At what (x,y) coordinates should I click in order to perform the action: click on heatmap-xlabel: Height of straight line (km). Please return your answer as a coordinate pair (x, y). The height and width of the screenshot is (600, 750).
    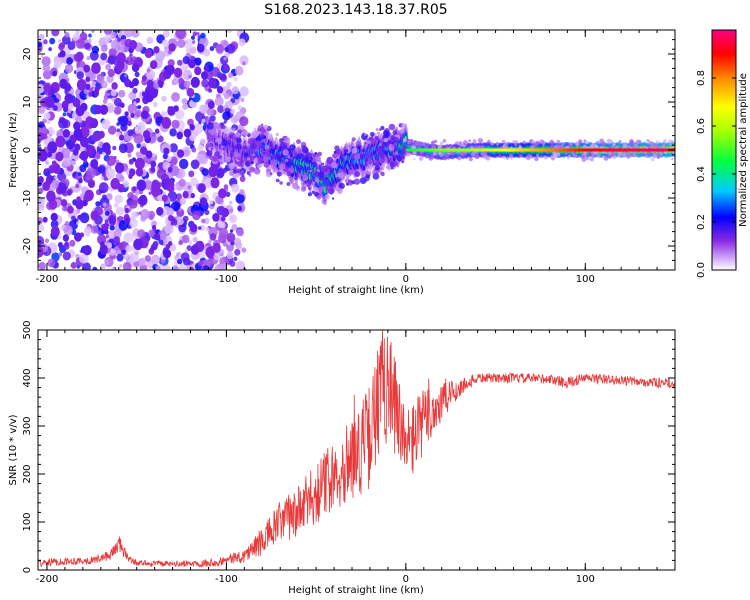
    Looking at the image, I should click on (356, 290).